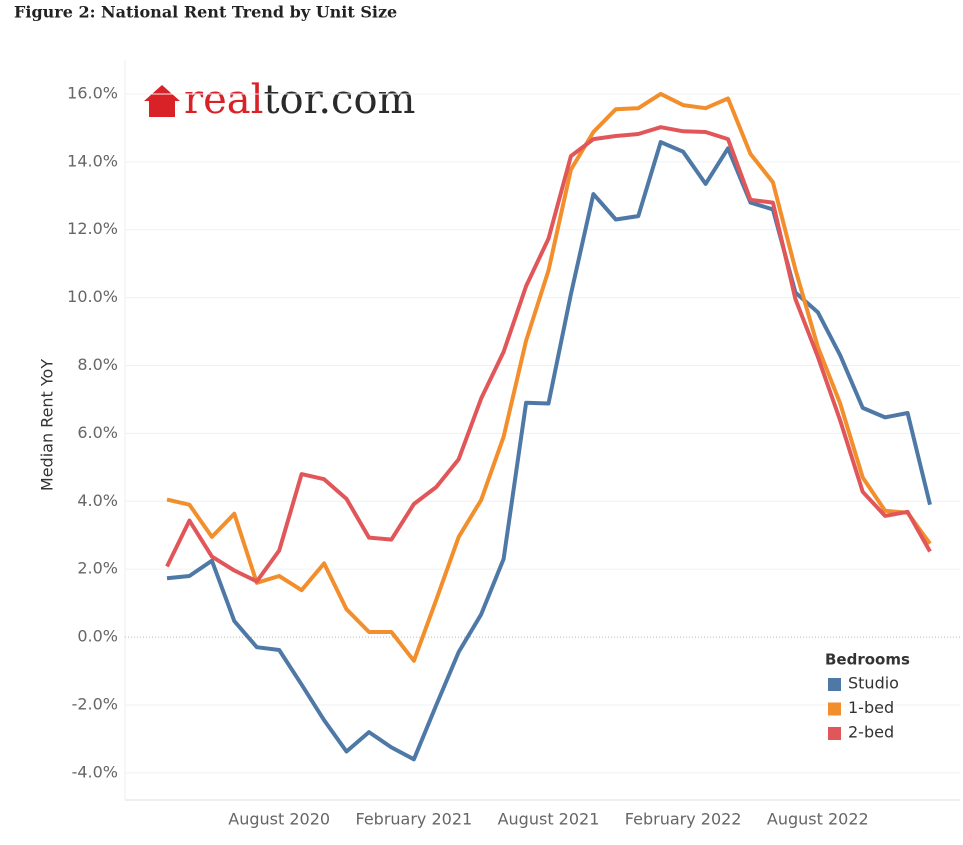  What do you see at coordinates (549, 819) in the screenshot?
I see `x-tick-label: August 2021` at bounding box center [549, 819].